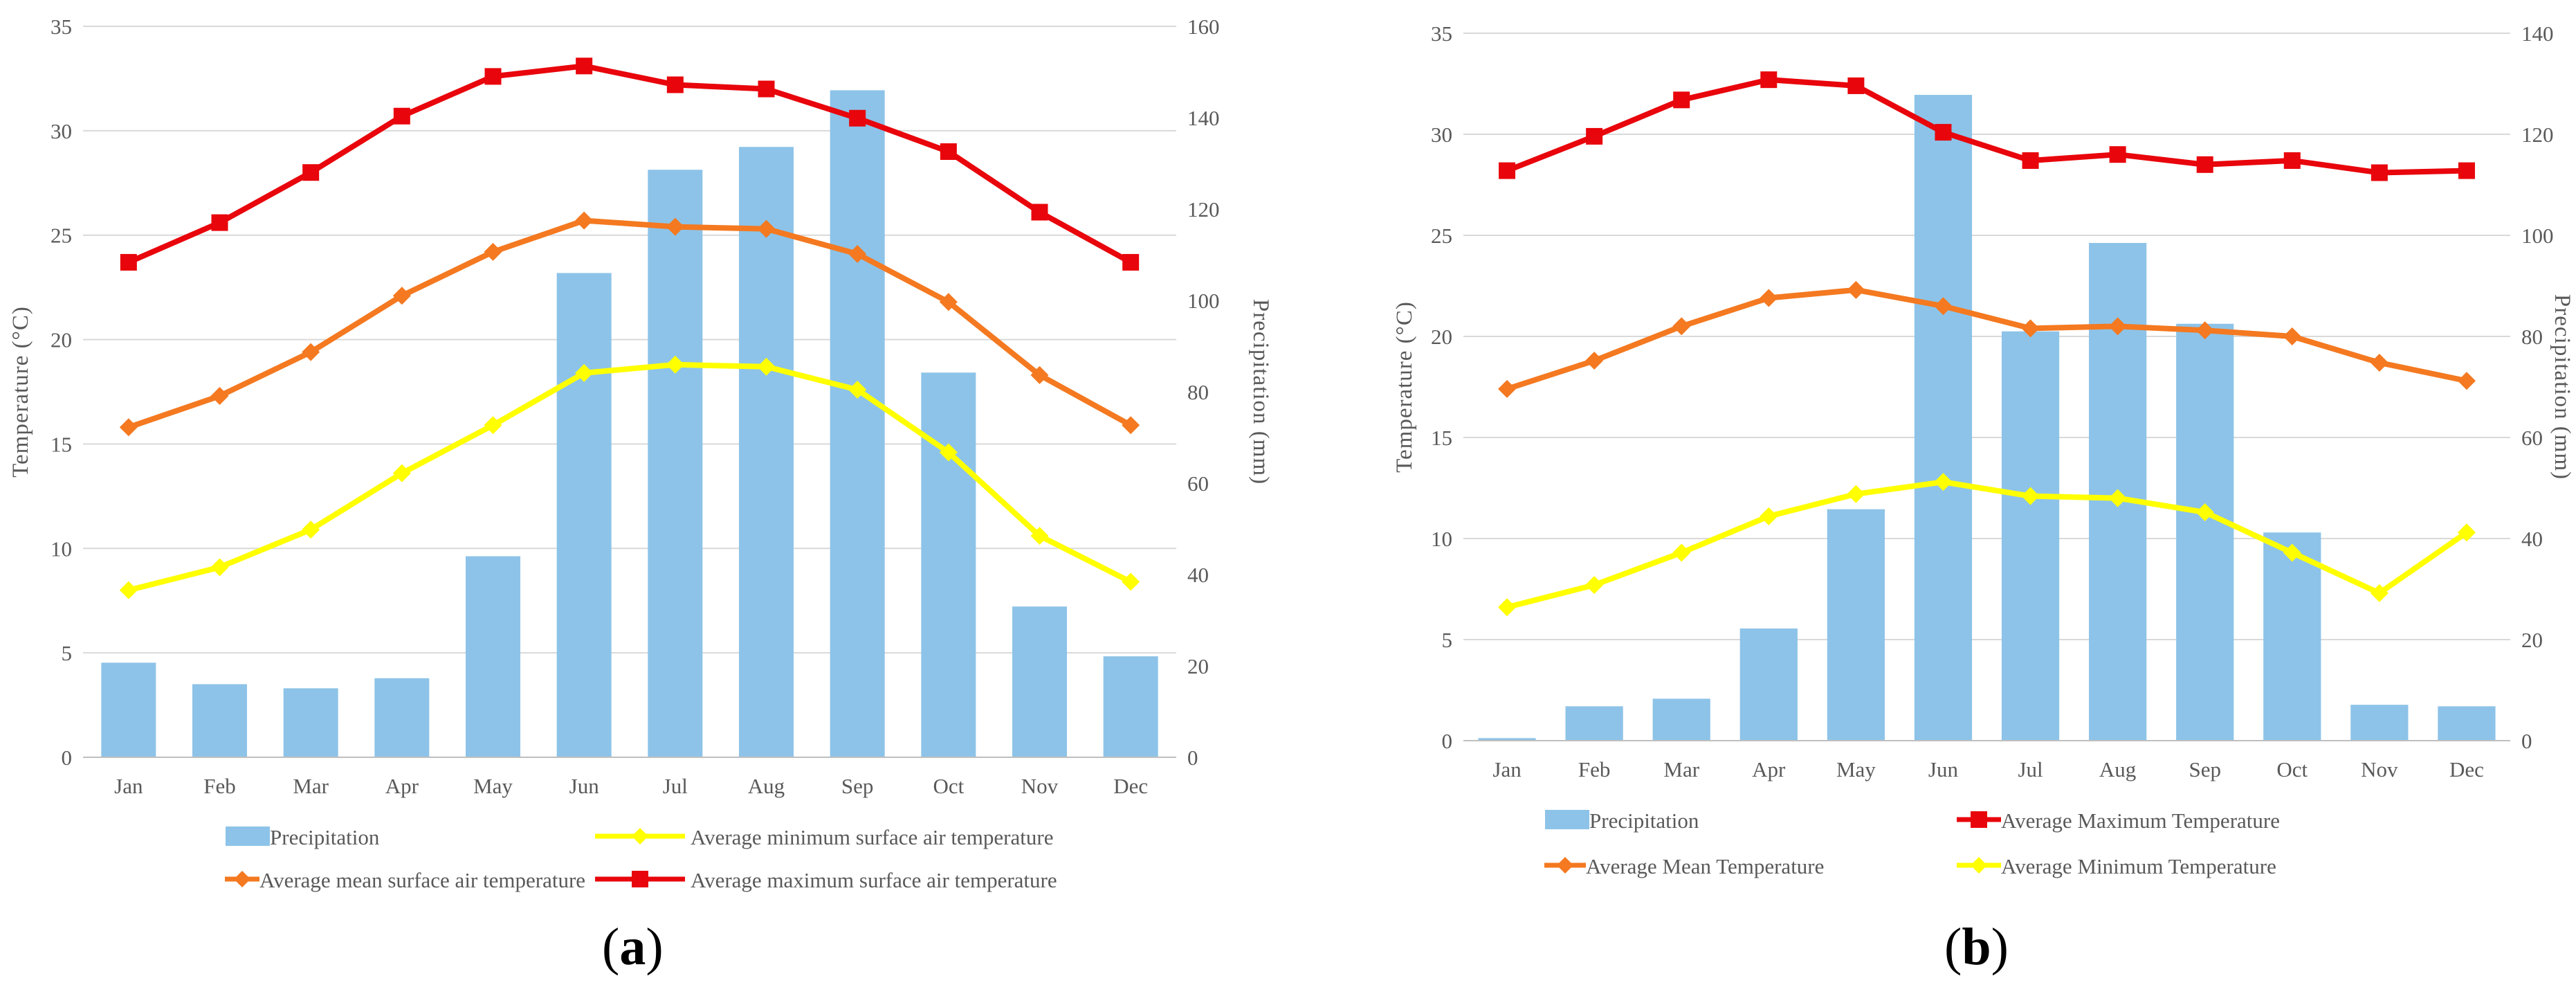  Describe the element at coordinates (1193, 758) in the screenshot. I see `right-tick-label: 0` at that location.